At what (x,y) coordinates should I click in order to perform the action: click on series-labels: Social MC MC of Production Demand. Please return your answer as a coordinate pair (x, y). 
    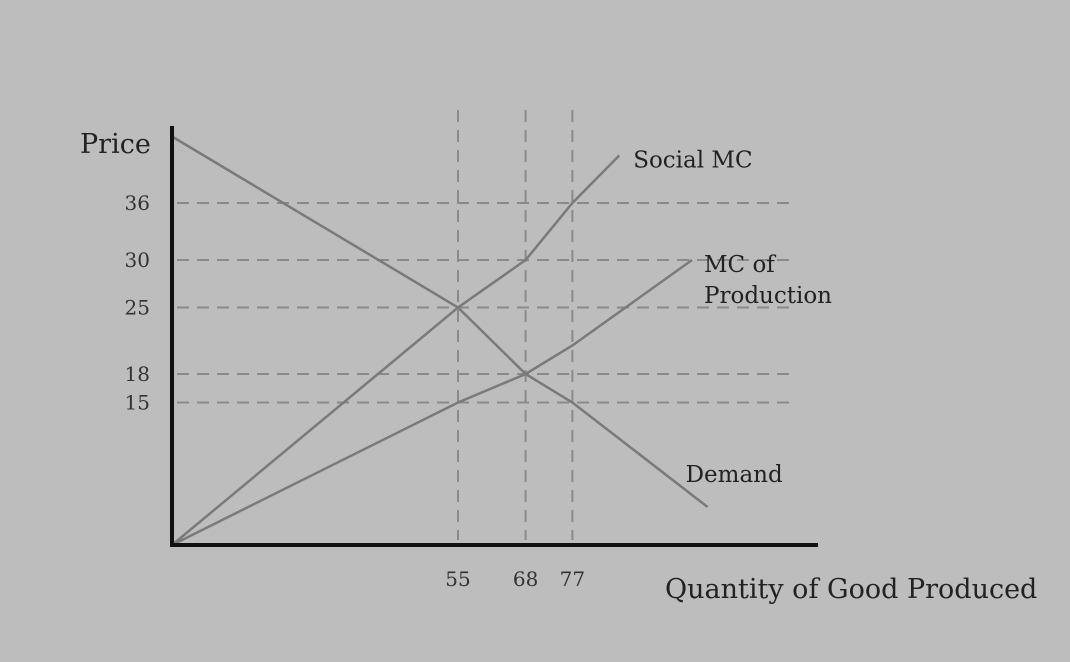
    Looking at the image, I should click on (732, 318).